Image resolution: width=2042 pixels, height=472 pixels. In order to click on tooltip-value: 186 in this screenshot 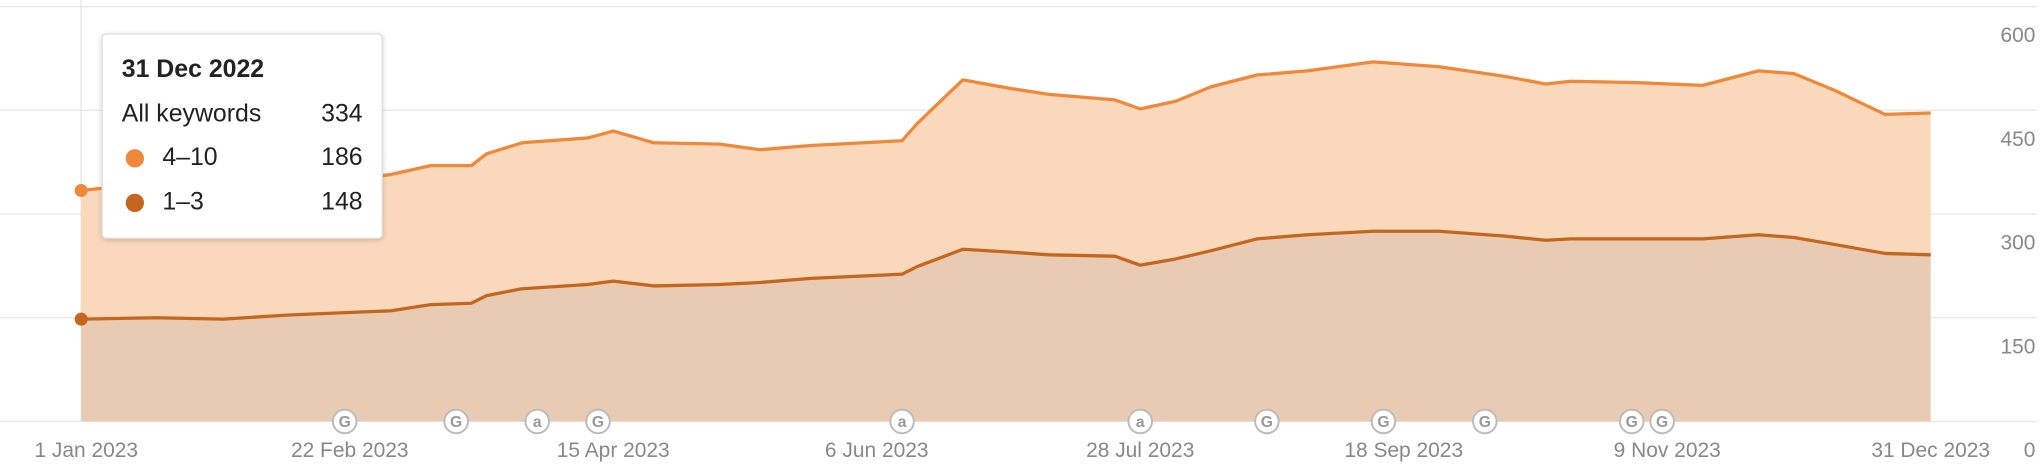, I will do `click(341, 157)`.